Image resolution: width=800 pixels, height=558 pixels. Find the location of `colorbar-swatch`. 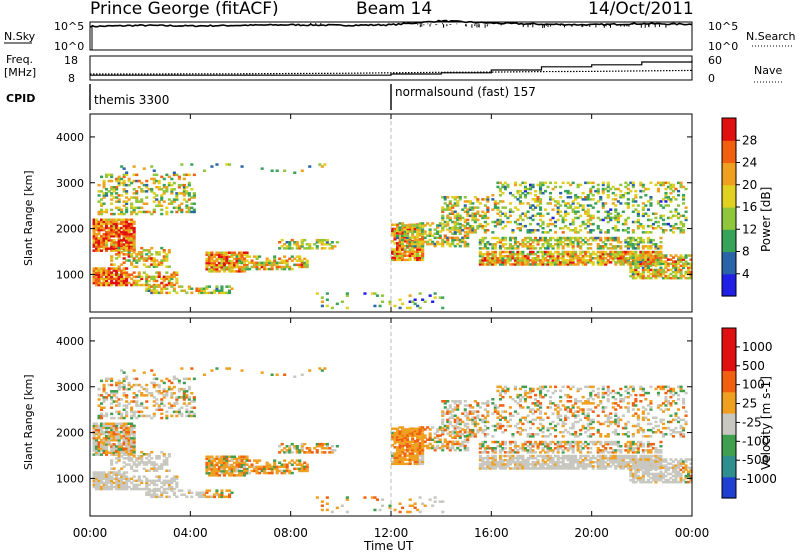

colorbar-swatch is located at coordinates (729, 152).